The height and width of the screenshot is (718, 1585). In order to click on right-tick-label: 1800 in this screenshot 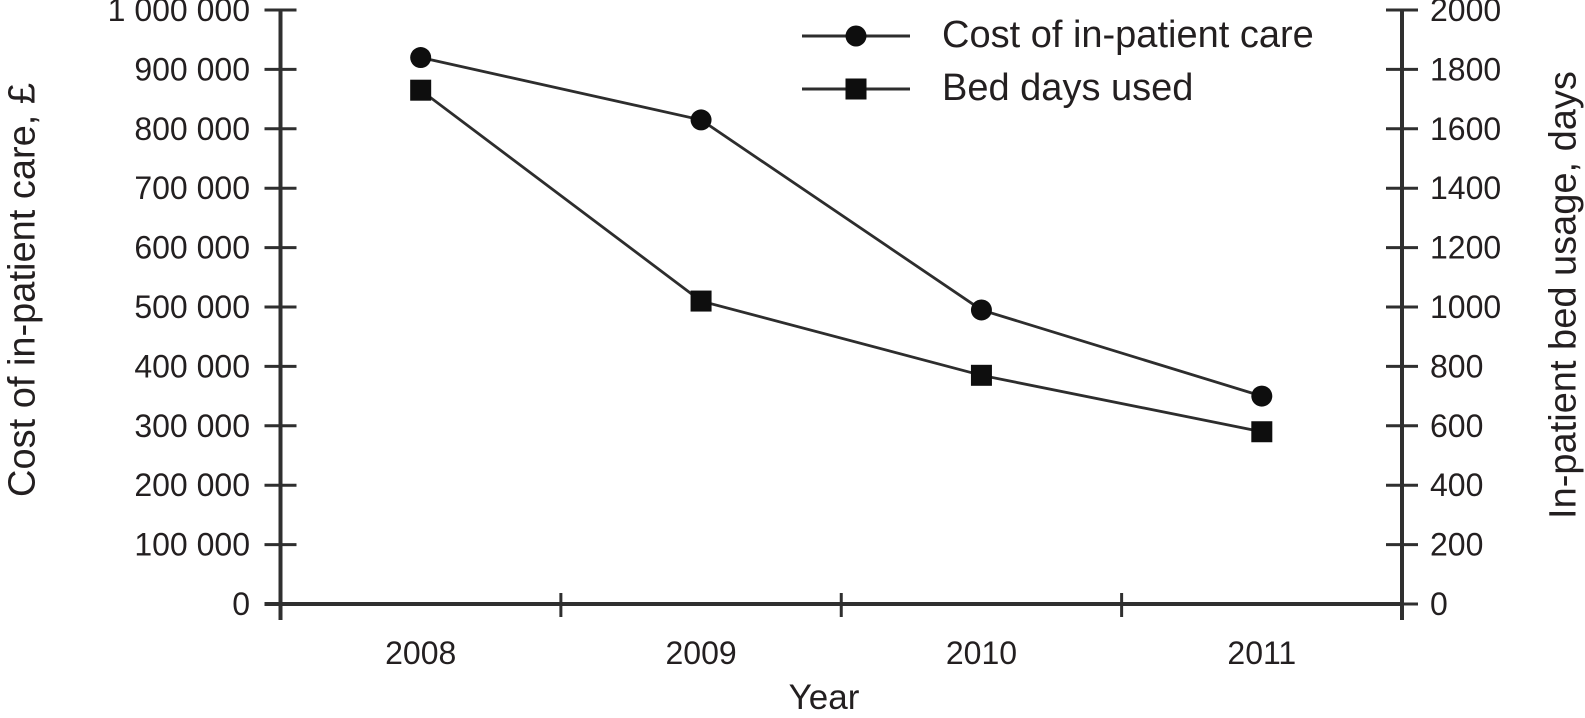, I will do `click(1465, 69)`.